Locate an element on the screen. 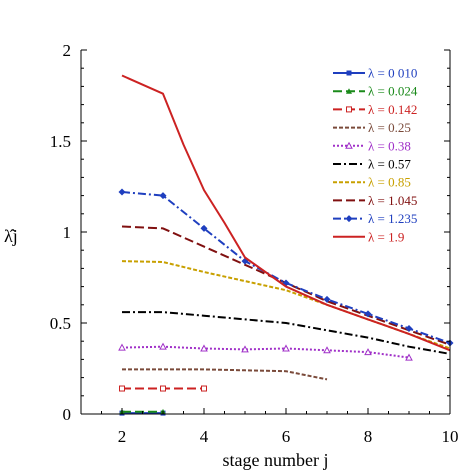 The width and height of the screenshot is (474, 474). legend-entry-2: λ = 0.024 is located at coordinates (375, 91).